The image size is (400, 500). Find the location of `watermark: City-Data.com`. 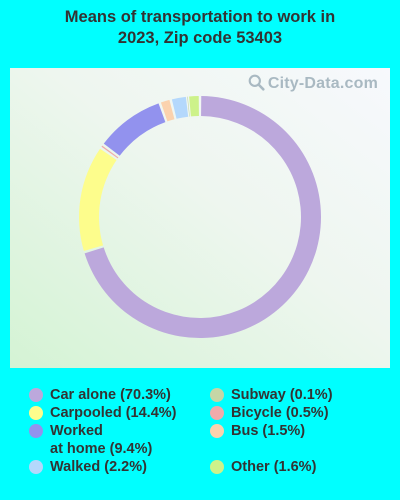

watermark: City-Data.com is located at coordinates (313, 83).